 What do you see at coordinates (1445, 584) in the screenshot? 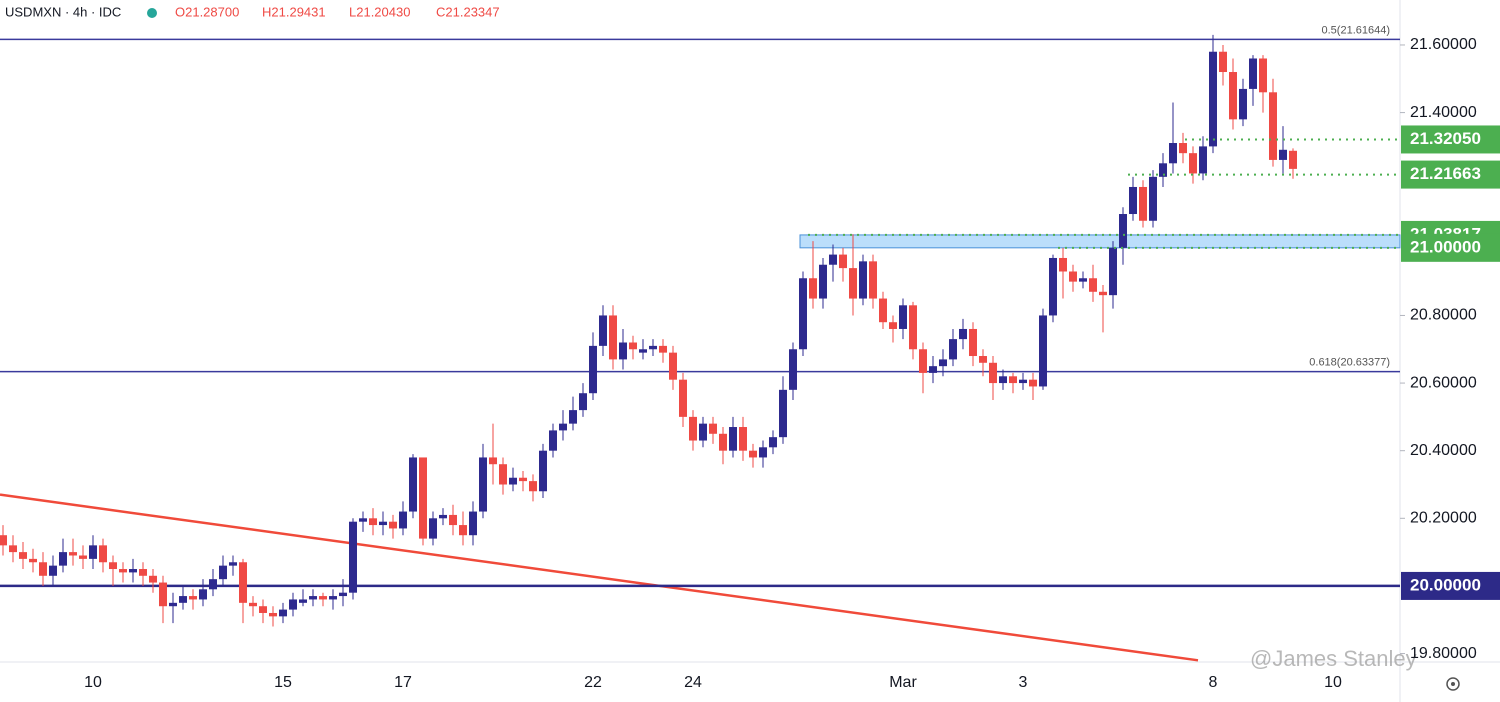
I see `support-label: 20.00000` at bounding box center [1445, 584].